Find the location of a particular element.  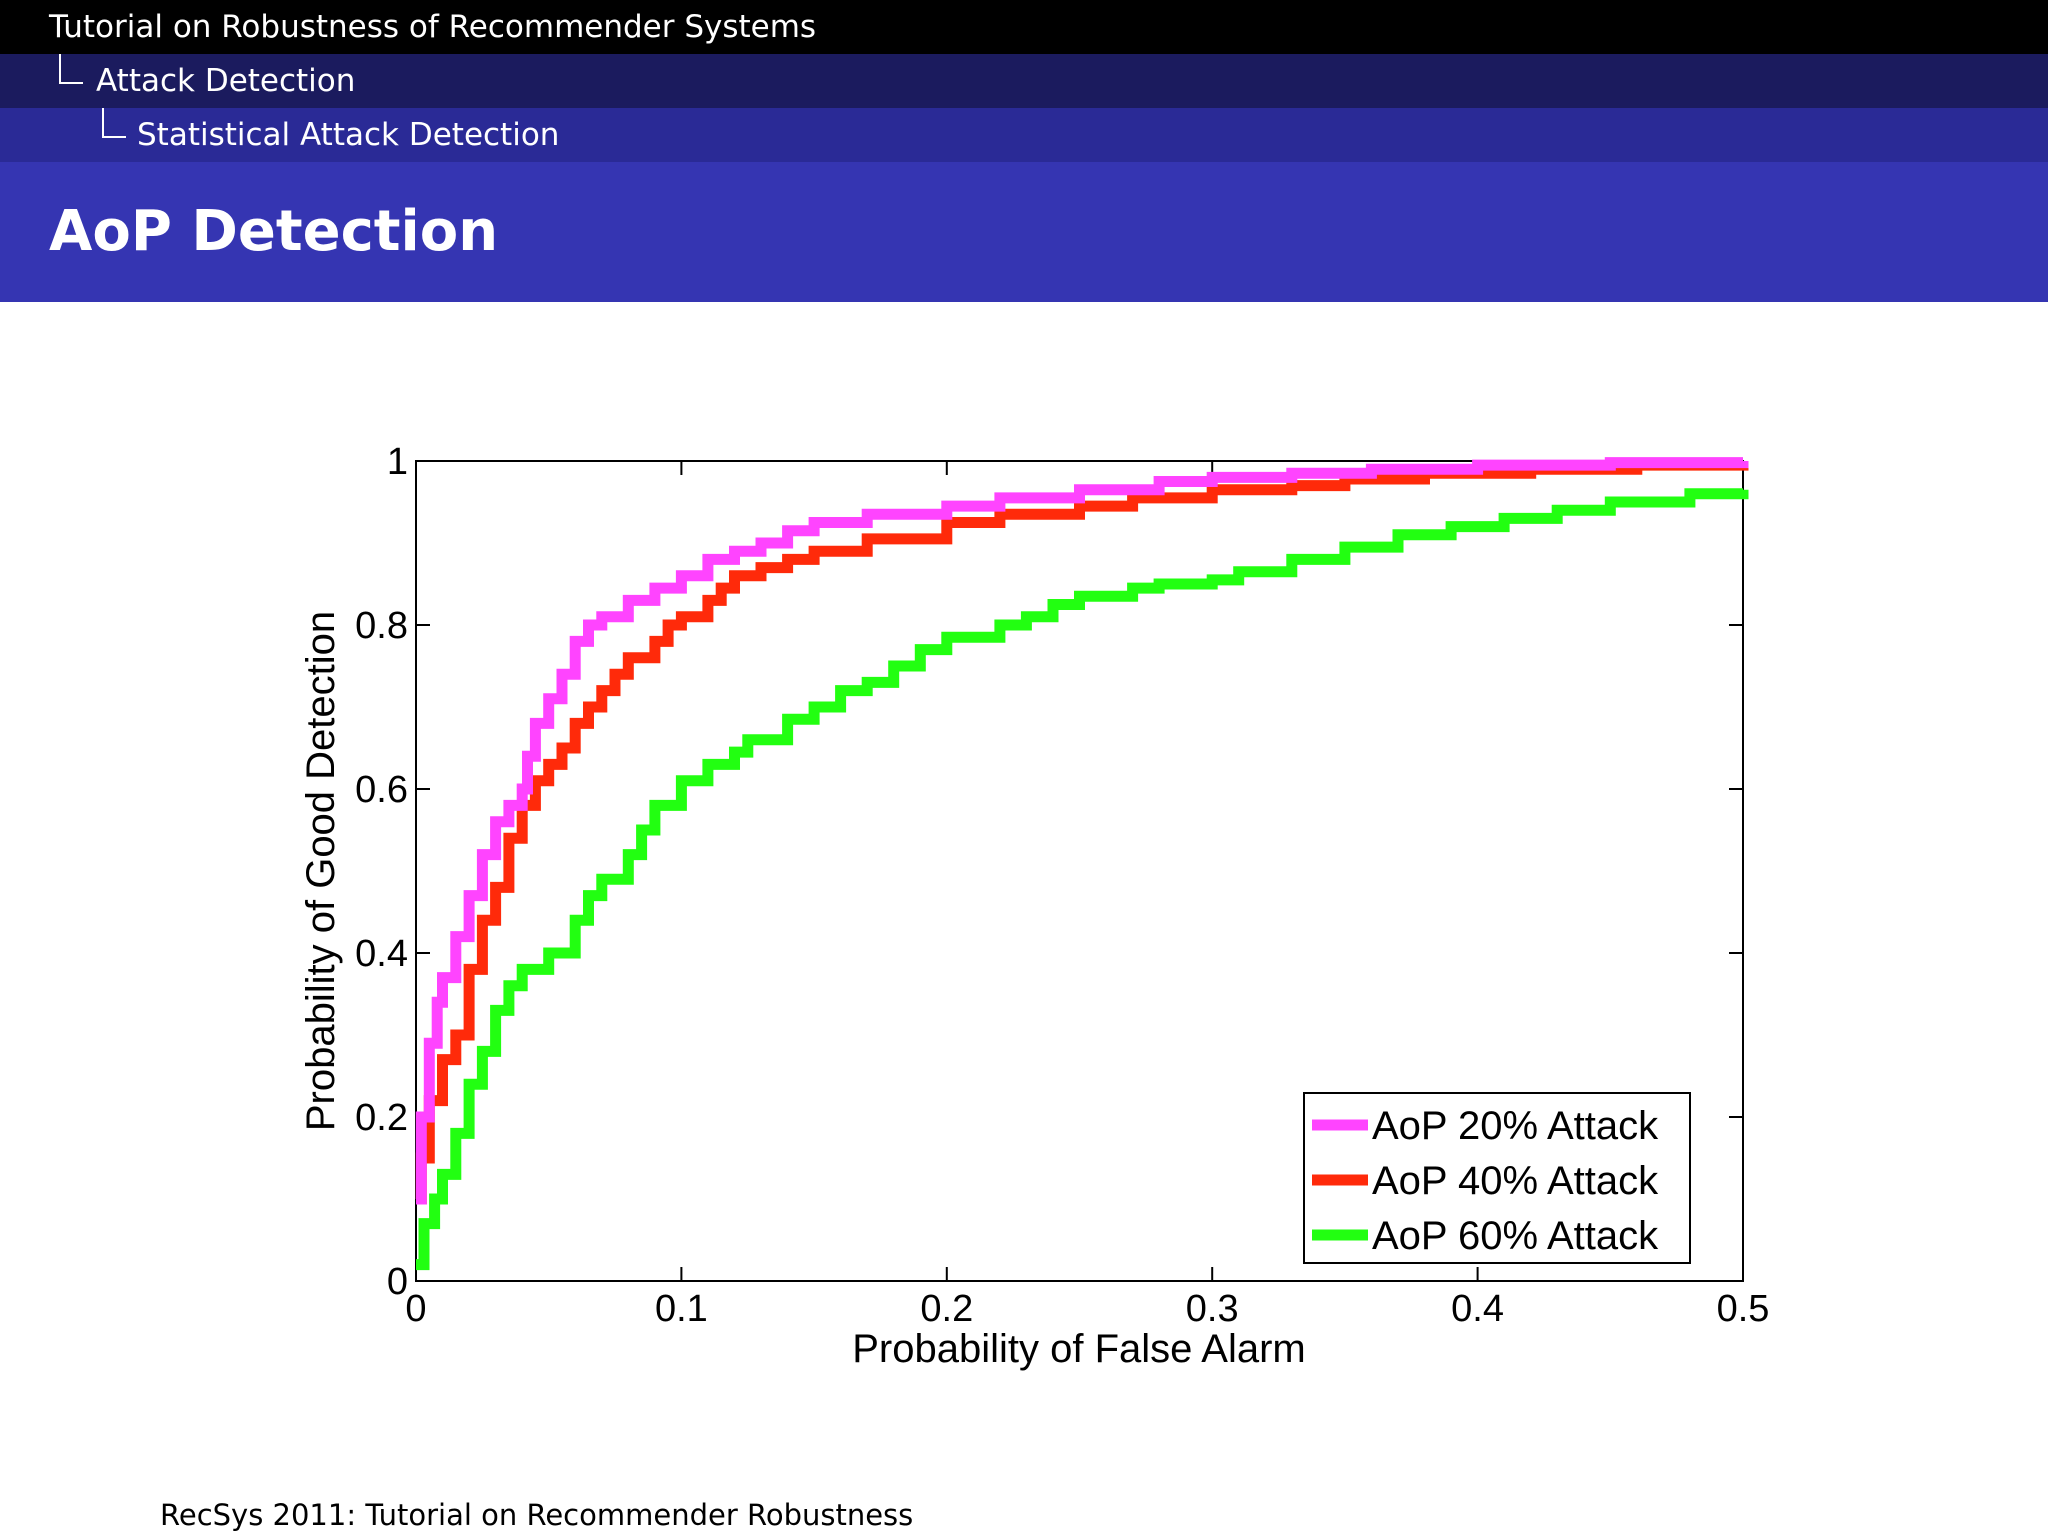

x-tick-label: 0.1 is located at coordinates (681, 1309).